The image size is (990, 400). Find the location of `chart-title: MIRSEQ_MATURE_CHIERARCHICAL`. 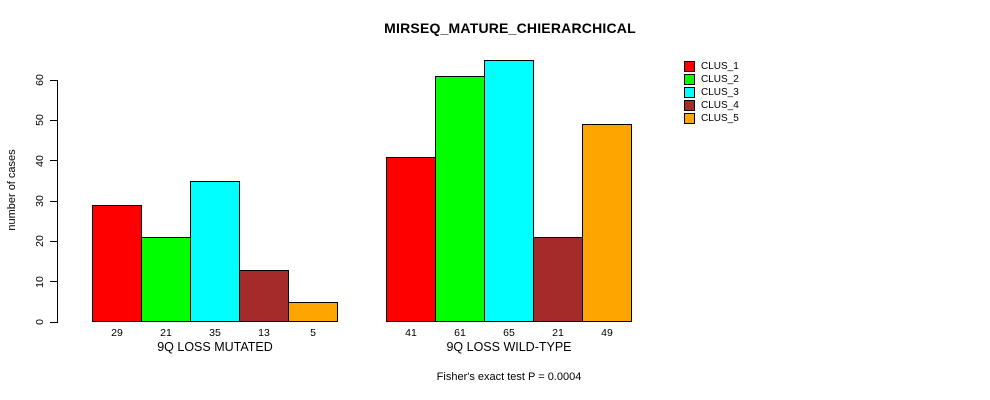

chart-title: MIRSEQ_MATURE_CHIERARCHICAL is located at coordinates (510, 28).